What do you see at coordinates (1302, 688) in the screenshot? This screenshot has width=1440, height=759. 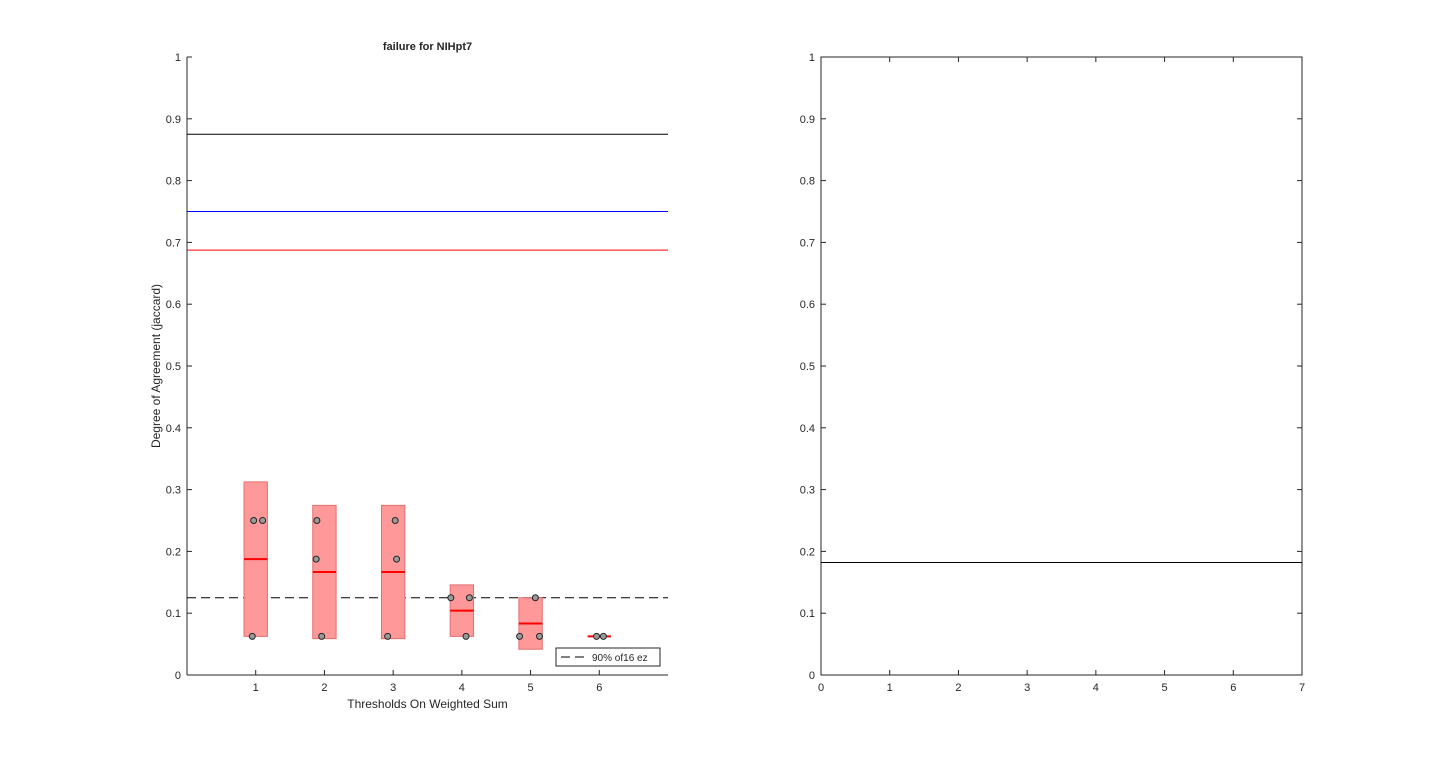 I see `x-tick-label: 7` at bounding box center [1302, 688].